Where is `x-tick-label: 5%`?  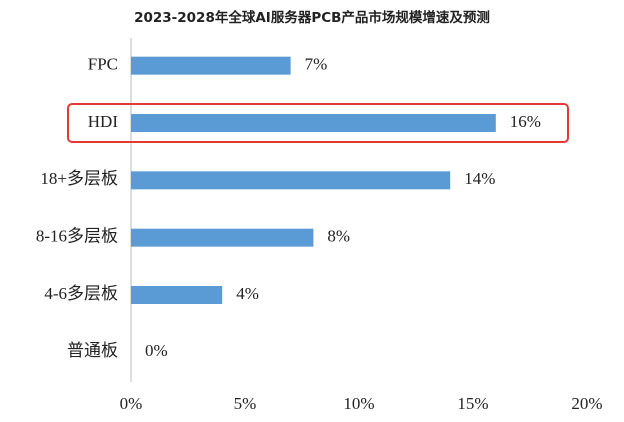 x-tick-label: 5% is located at coordinates (245, 403).